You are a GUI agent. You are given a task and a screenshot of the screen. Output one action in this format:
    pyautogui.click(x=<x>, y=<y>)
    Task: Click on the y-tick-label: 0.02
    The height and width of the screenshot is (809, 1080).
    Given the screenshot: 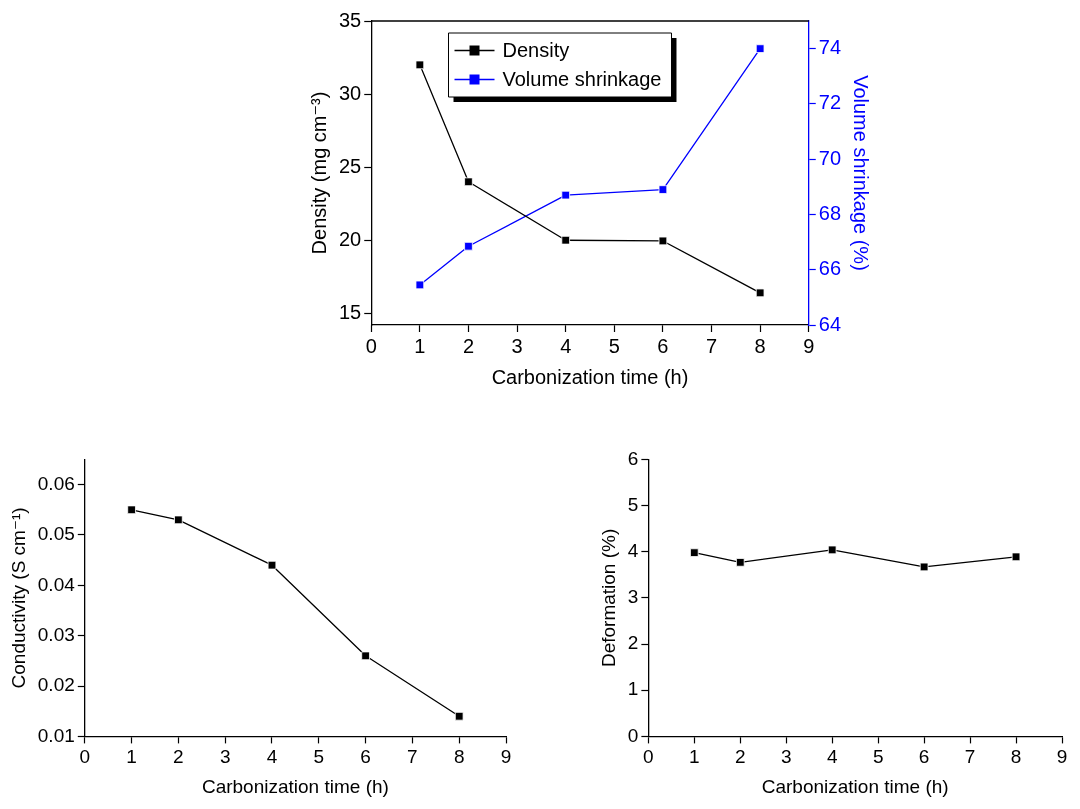 What is the action you would take?
    pyautogui.click(x=56, y=685)
    